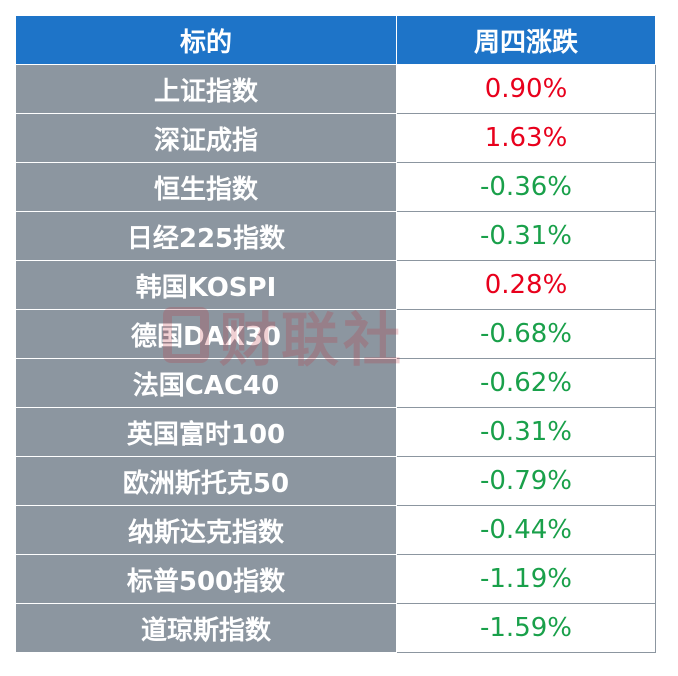 The height and width of the screenshot is (676, 678). I want to click on table-row: 法国CAC40 -0.62%, so click(335, 383).